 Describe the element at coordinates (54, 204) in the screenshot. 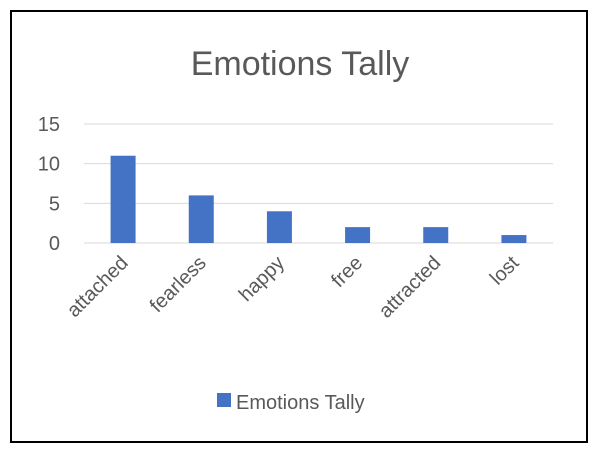

I see `y-tick-label: 5` at that location.